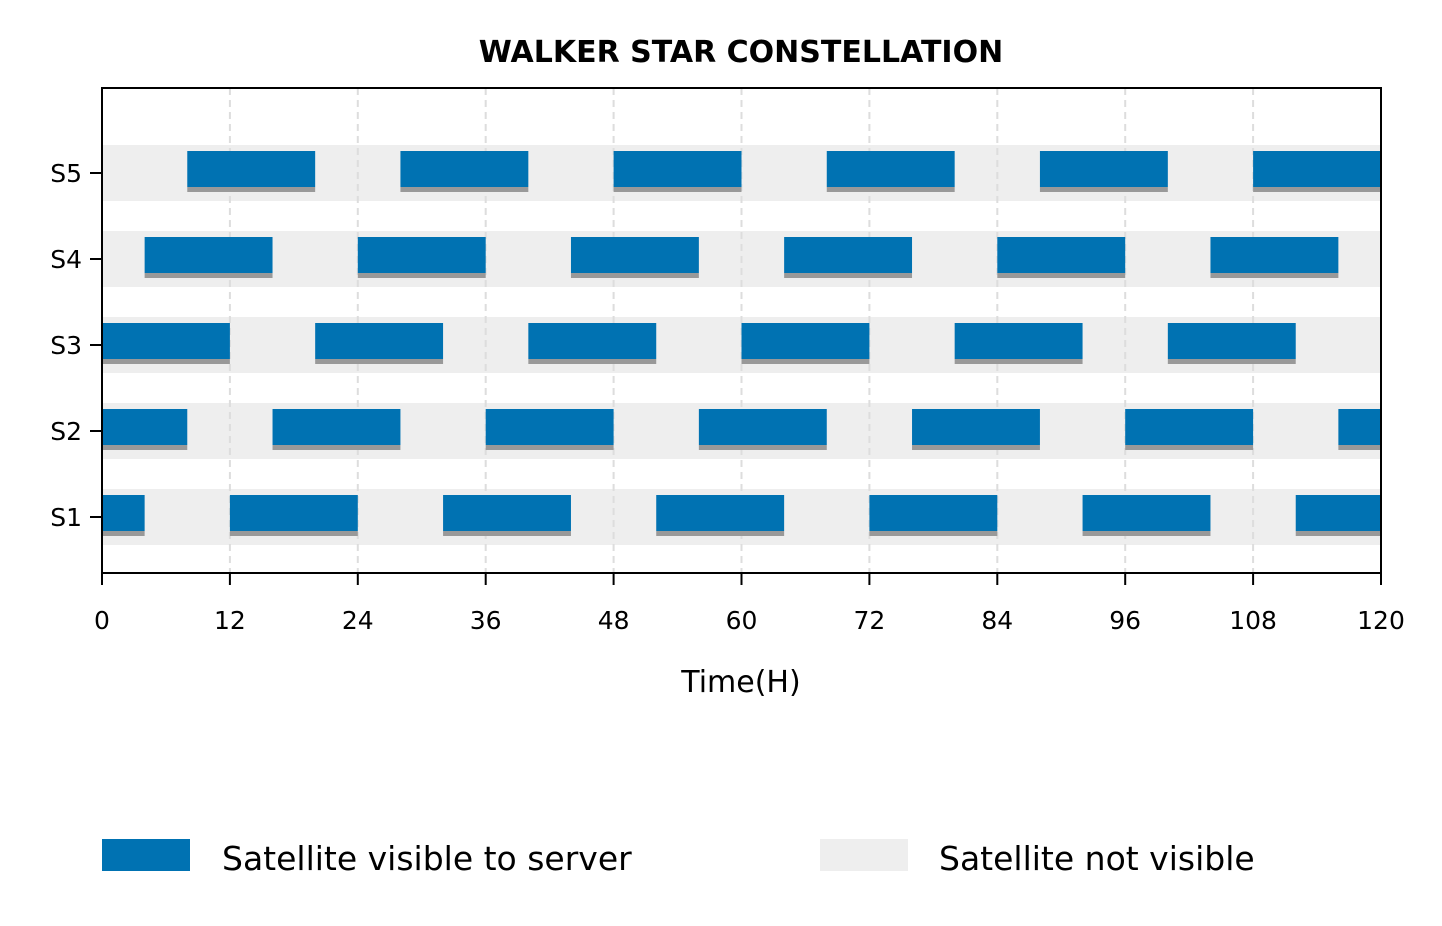 The image size is (1442, 926). What do you see at coordinates (427, 858) in the screenshot?
I see `legend-label: Satellite visible to server` at bounding box center [427, 858].